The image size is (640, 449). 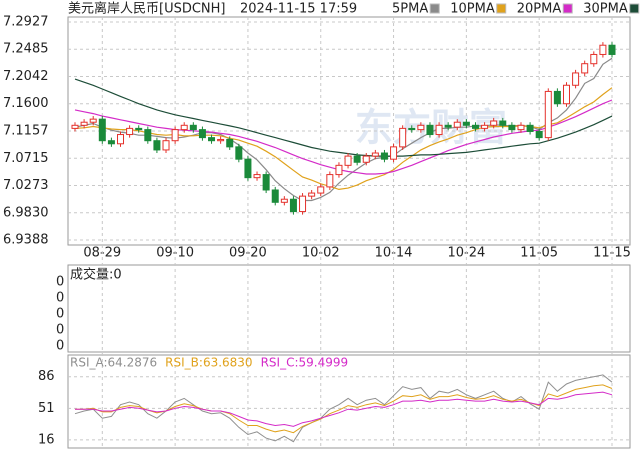 I want to click on y-tick-label: 7.2927, so click(x=26, y=22).